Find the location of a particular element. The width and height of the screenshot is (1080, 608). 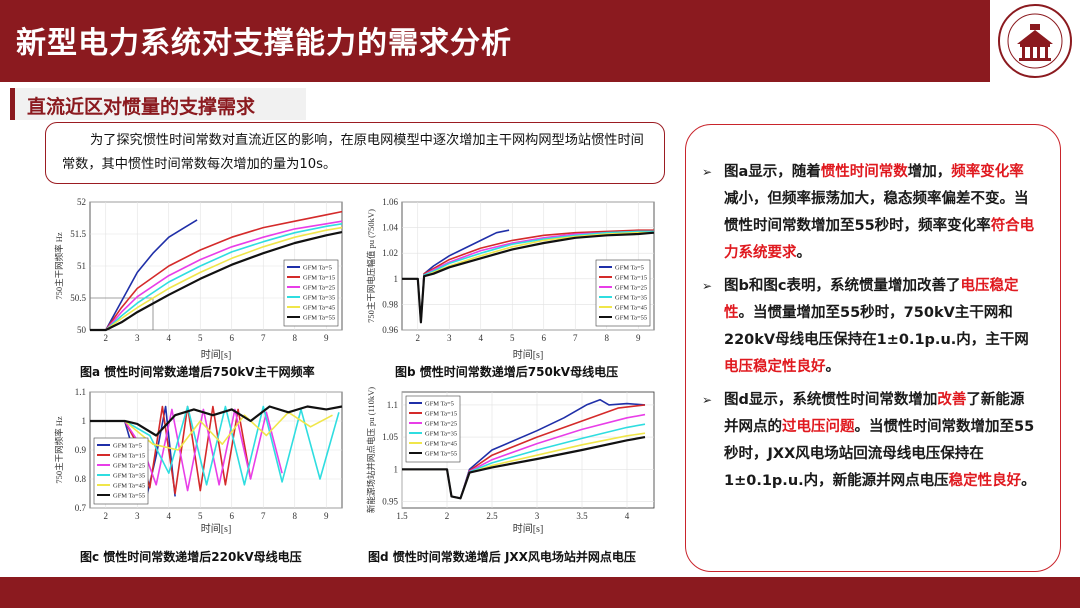

highlight-text: 电压稳定性 is located at coordinates (871, 299).